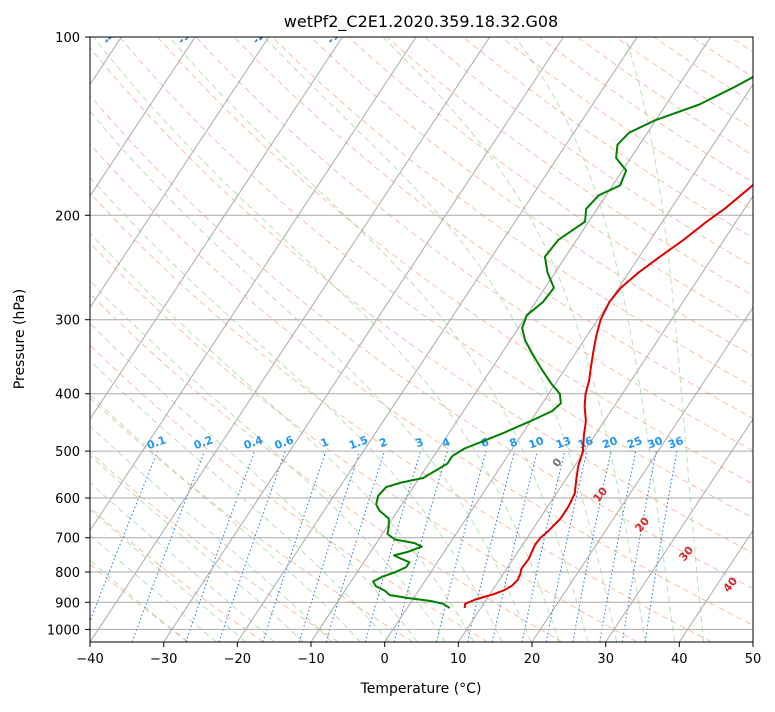  What do you see at coordinates (67, 395) in the screenshot?
I see `y-tick-label: 400` at bounding box center [67, 395].